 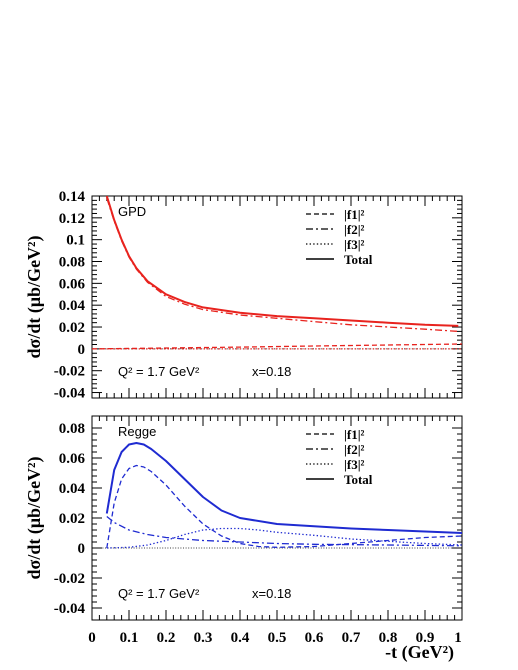 What do you see at coordinates (240, 638) in the screenshot?
I see `x-tick-label: 0.4` at bounding box center [240, 638].